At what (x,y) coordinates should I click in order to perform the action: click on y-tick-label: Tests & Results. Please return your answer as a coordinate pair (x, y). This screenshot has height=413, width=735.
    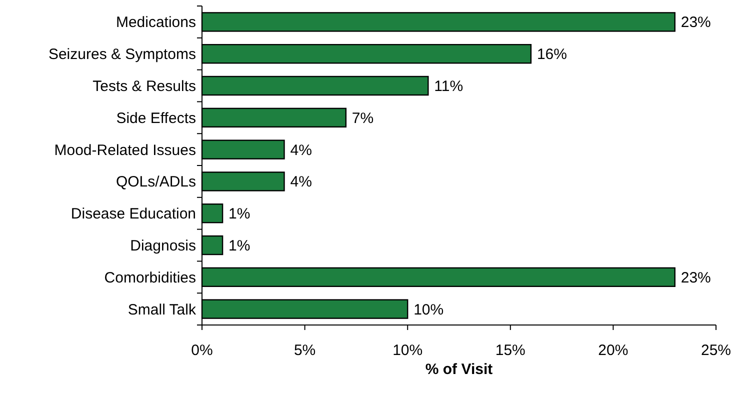
    Looking at the image, I should click on (144, 86).